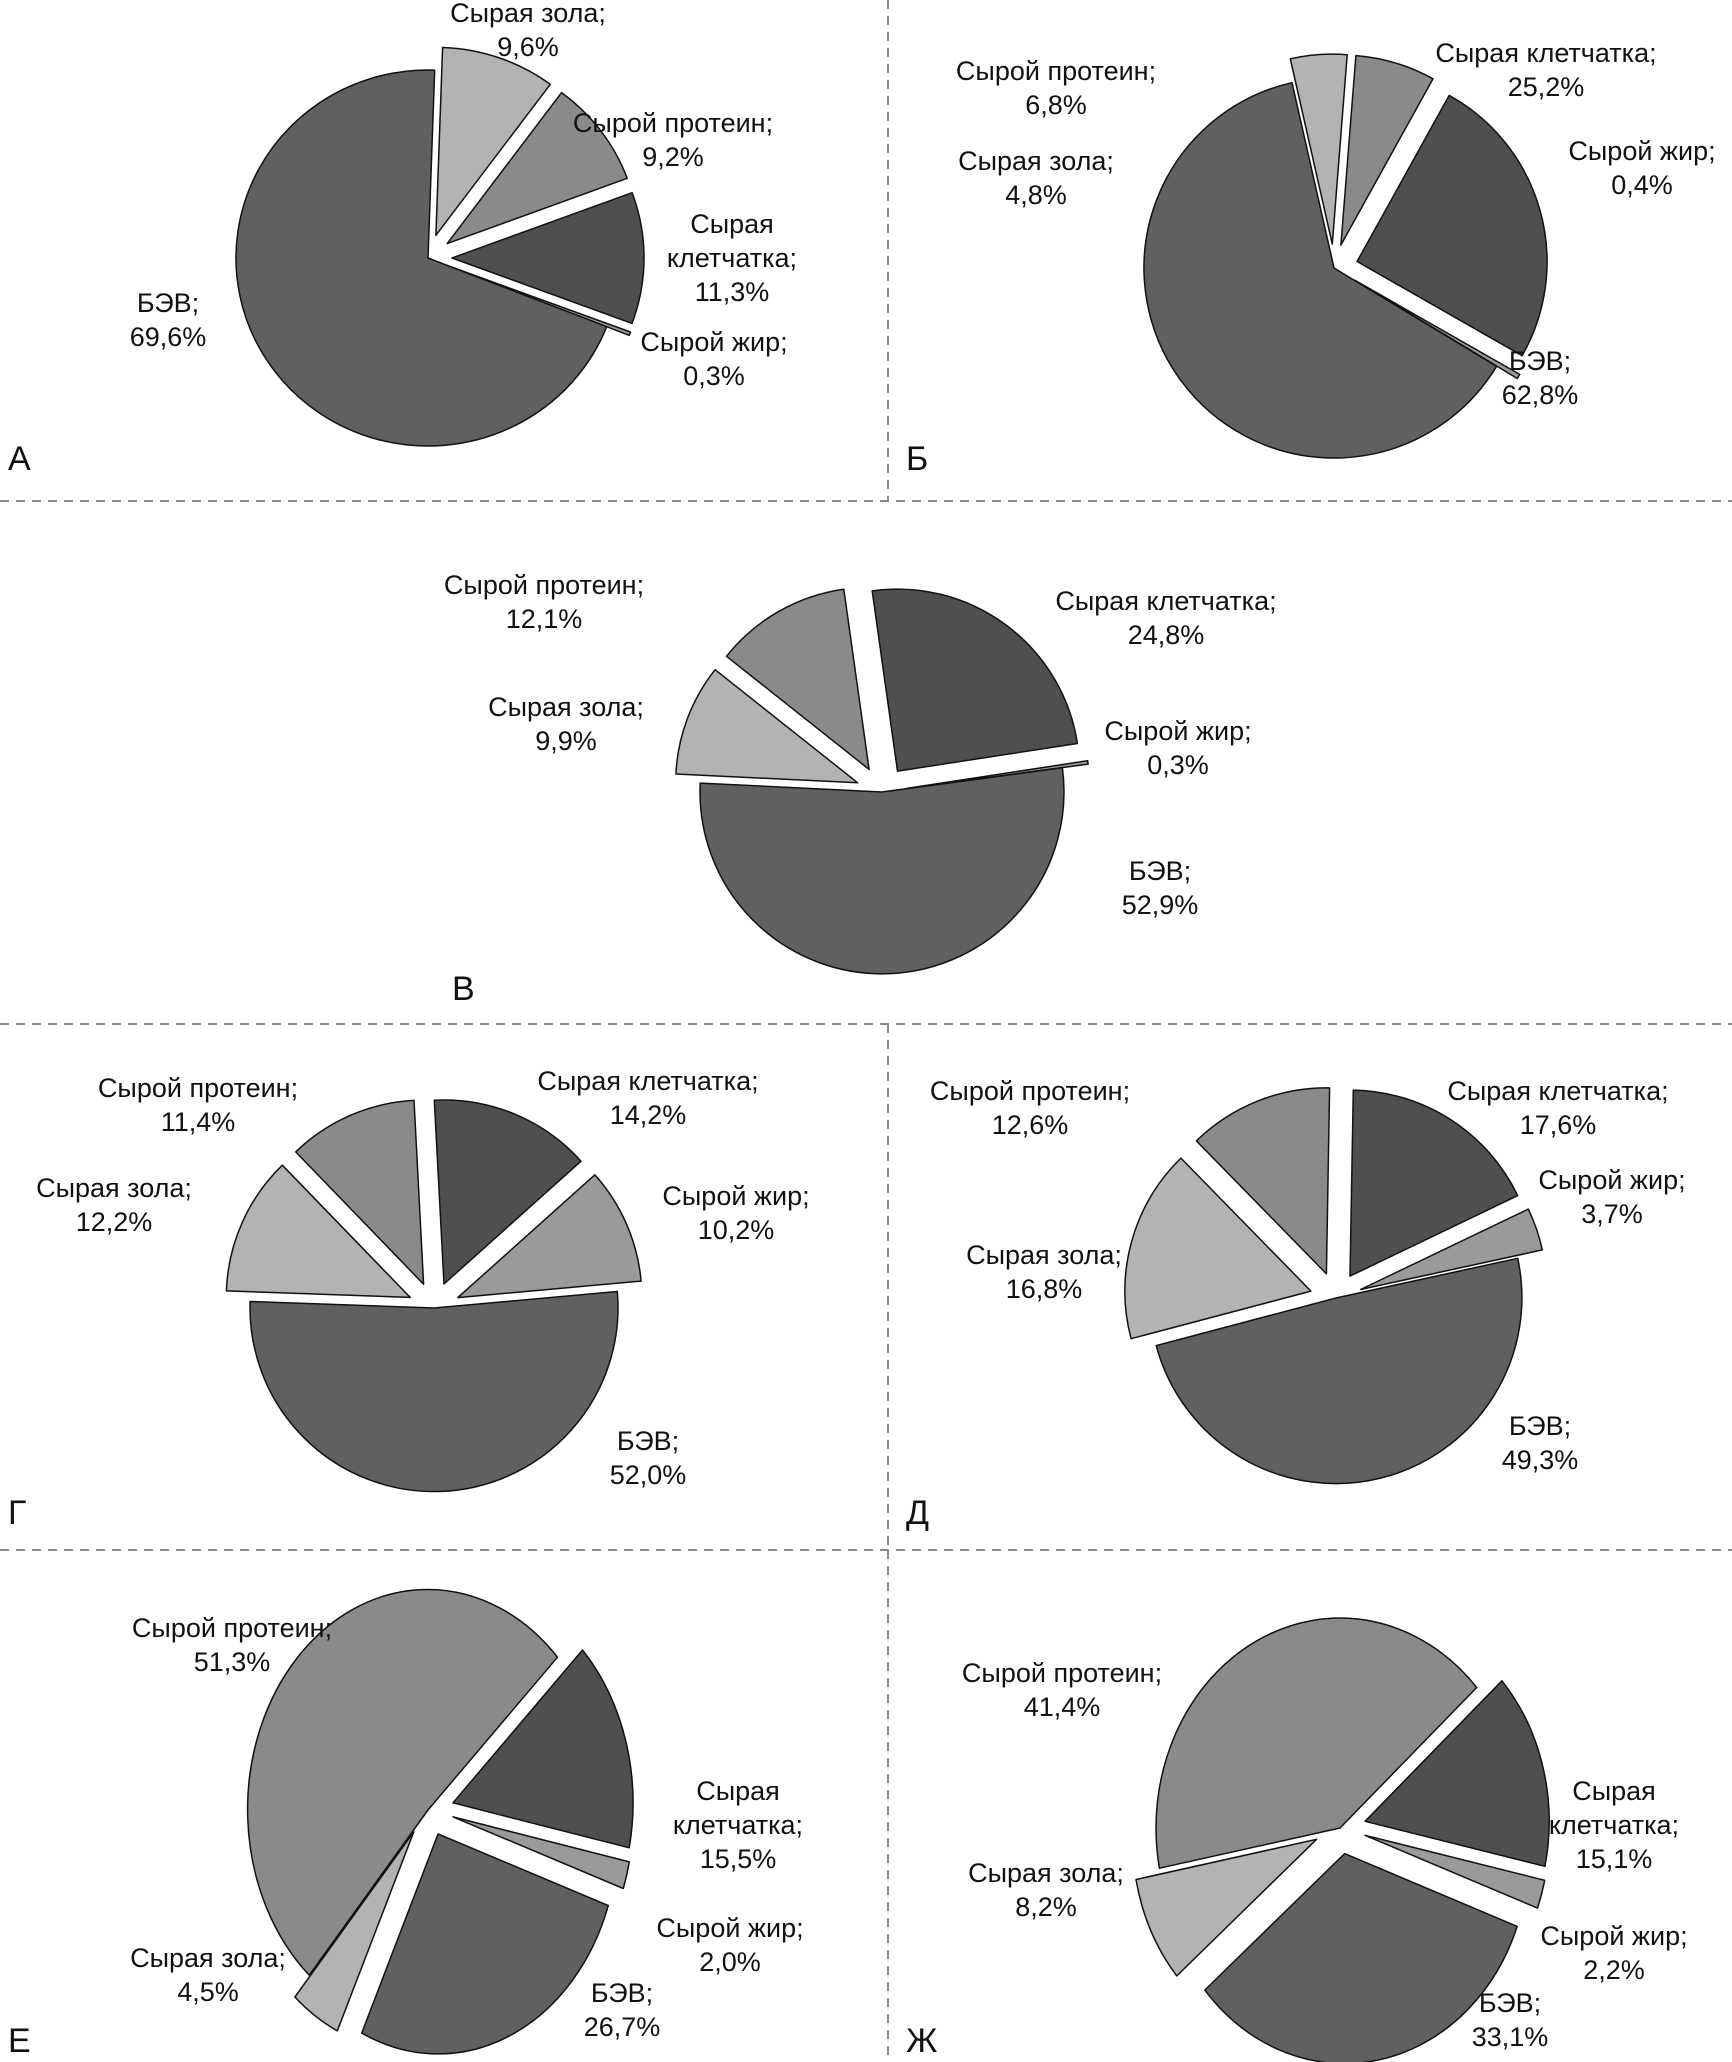 The image size is (1732, 2062). What do you see at coordinates (1056, 105) in the screenshot?
I see `data-label-line: 6,8%` at bounding box center [1056, 105].